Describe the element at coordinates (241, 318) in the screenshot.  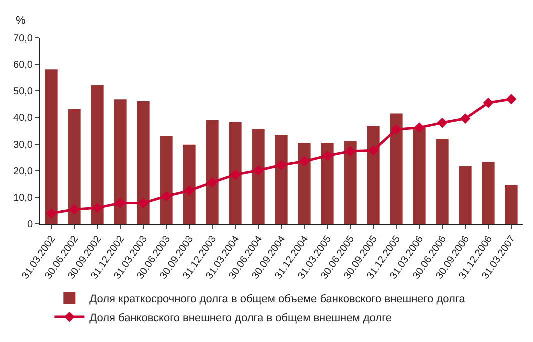
I see `legend-label: Доля банковского внешнего долга в общем внешнем долге` at that location.